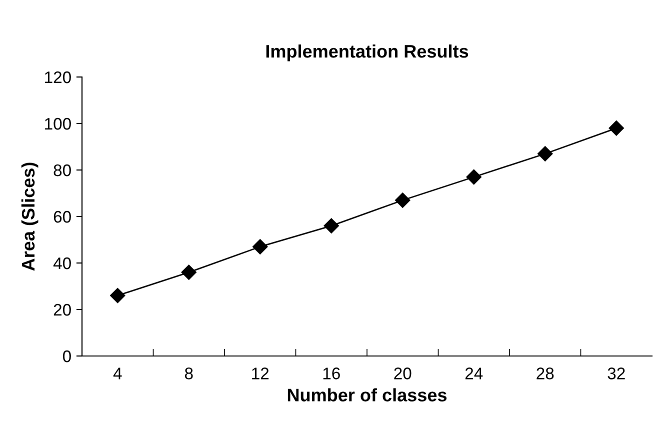 The width and height of the screenshot is (661, 421). What do you see at coordinates (367, 395) in the screenshot?
I see `x-axis-title: Number of classes` at bounding box center [367, 395].